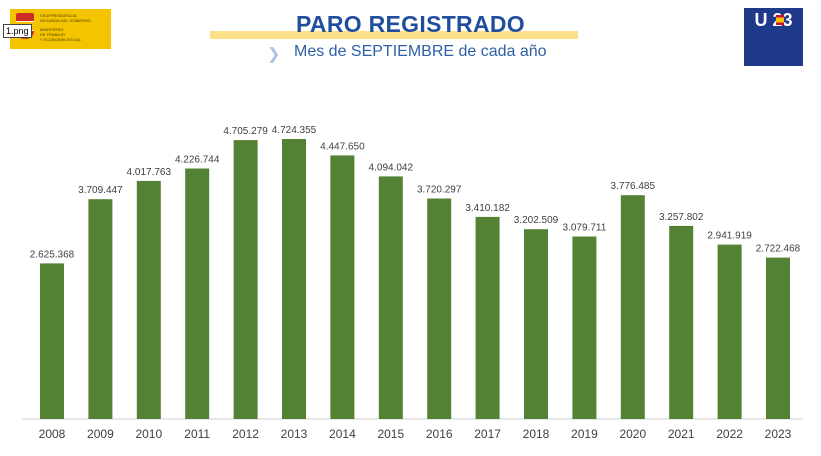  I want to click on data-label-2019: 3.079.711, so click(585, 228).